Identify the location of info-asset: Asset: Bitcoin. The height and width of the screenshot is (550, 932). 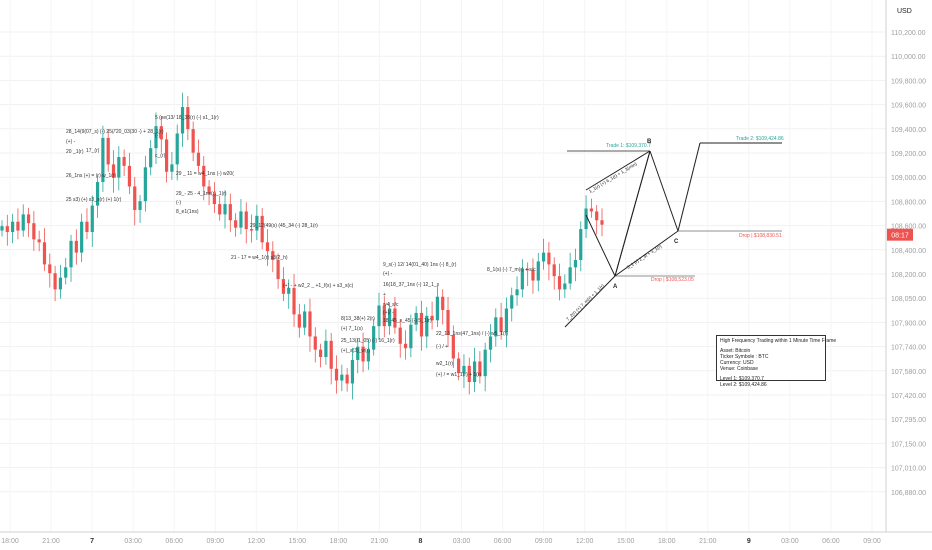
(735, 351).